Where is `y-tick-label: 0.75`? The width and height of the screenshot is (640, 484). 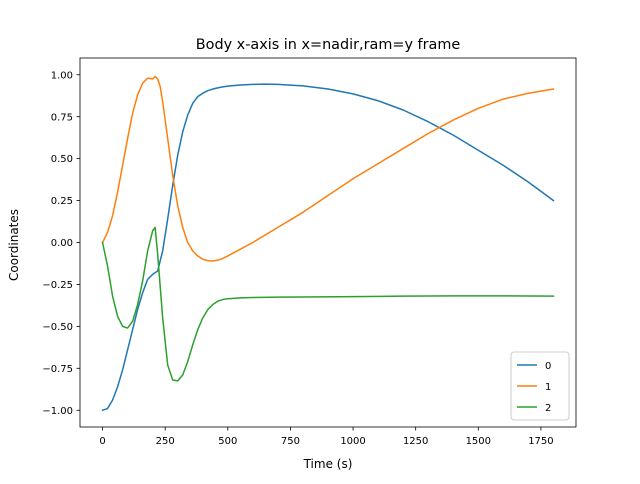
y-tick-label: 0.75 is located at coordinates (62, 117).